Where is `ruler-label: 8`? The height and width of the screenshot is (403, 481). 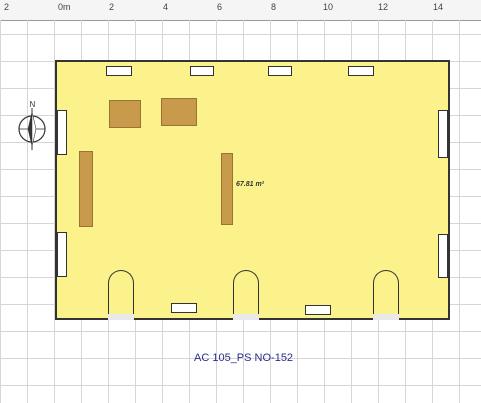
ruler-label: 8 is located at coordinates (274, 7).